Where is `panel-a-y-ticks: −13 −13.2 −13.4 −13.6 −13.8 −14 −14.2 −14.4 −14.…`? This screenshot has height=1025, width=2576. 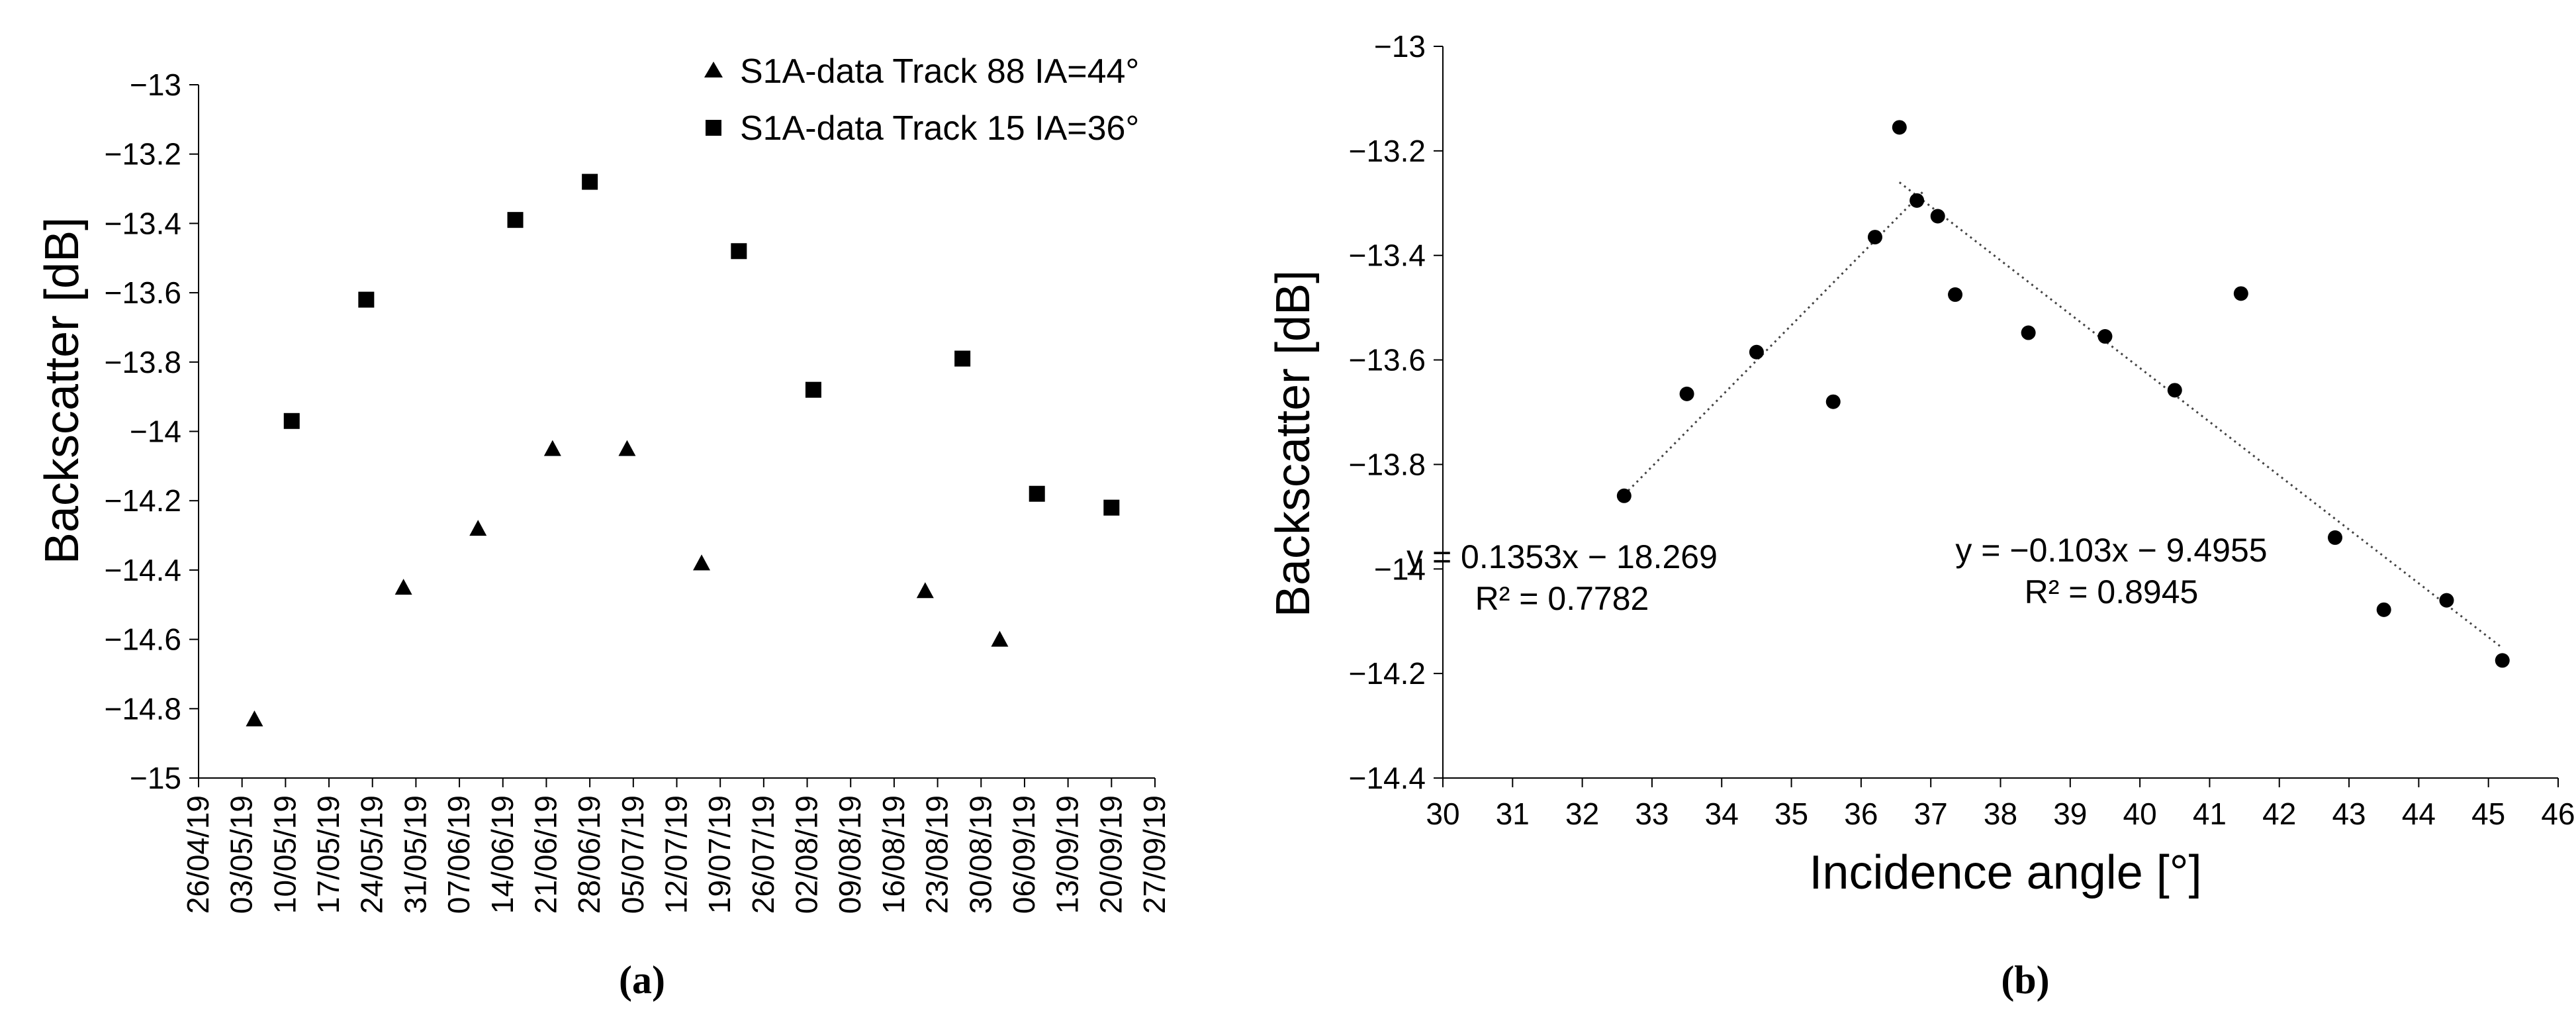
panel-a-y-ticks: −13 −13.2 −13.4 −13.6 −13.8 −14 −14.2 −14.4 −14.… is located at coordinates (152, 431).